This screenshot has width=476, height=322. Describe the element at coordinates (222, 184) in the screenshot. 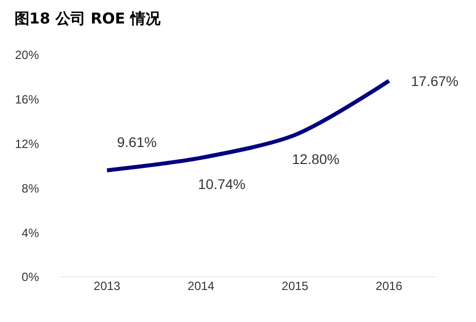

I see `data-label: 10.74%` at that location.